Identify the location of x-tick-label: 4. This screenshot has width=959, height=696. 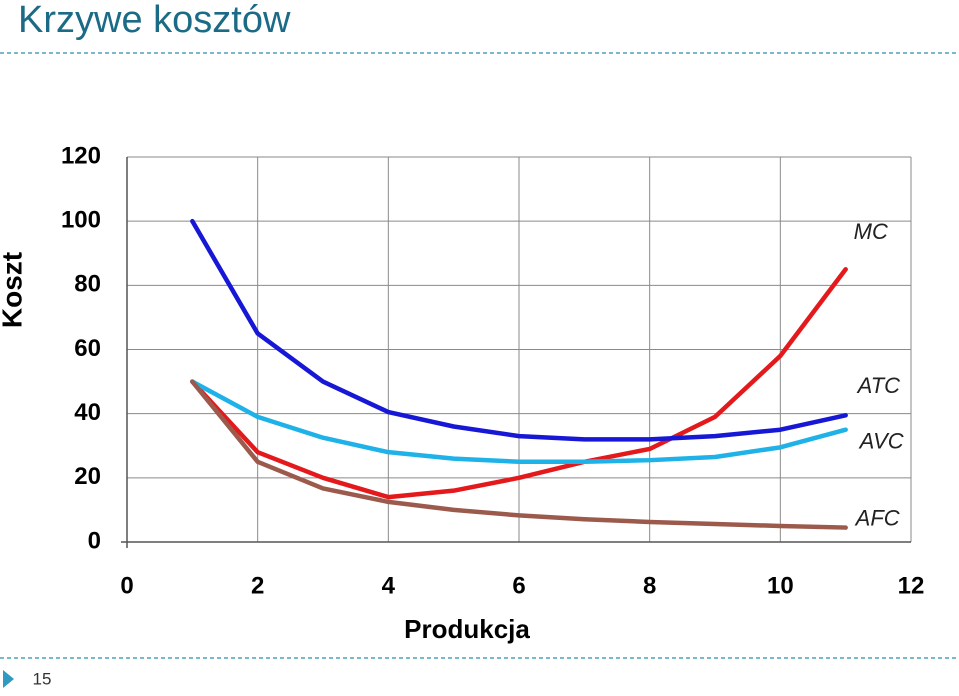
(389, 585).